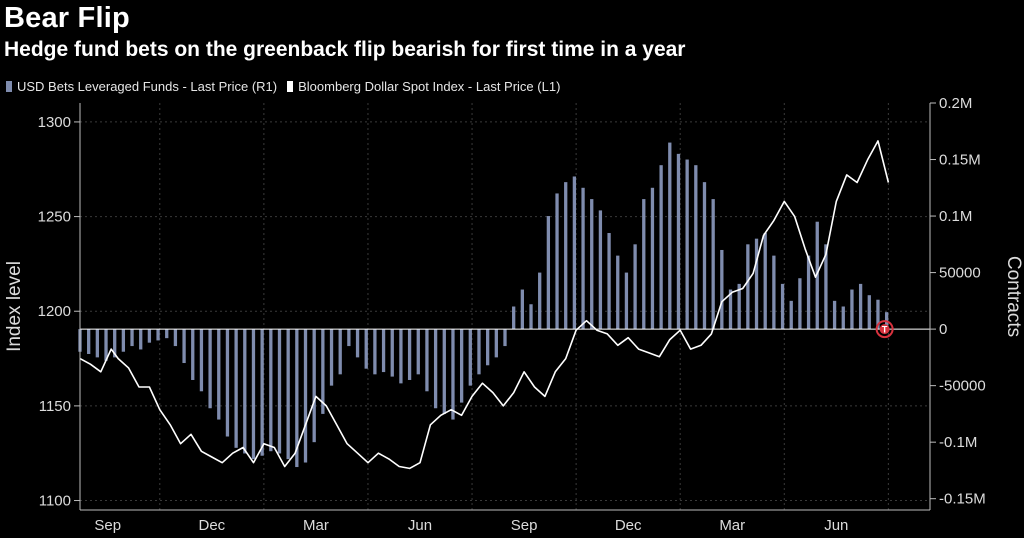 Image resolution: width=1024 pixels, height=538 pixels. Describe the element at coordinates (54, 311) in the screenshot. I see `left-tick-label: 1200` at that location.